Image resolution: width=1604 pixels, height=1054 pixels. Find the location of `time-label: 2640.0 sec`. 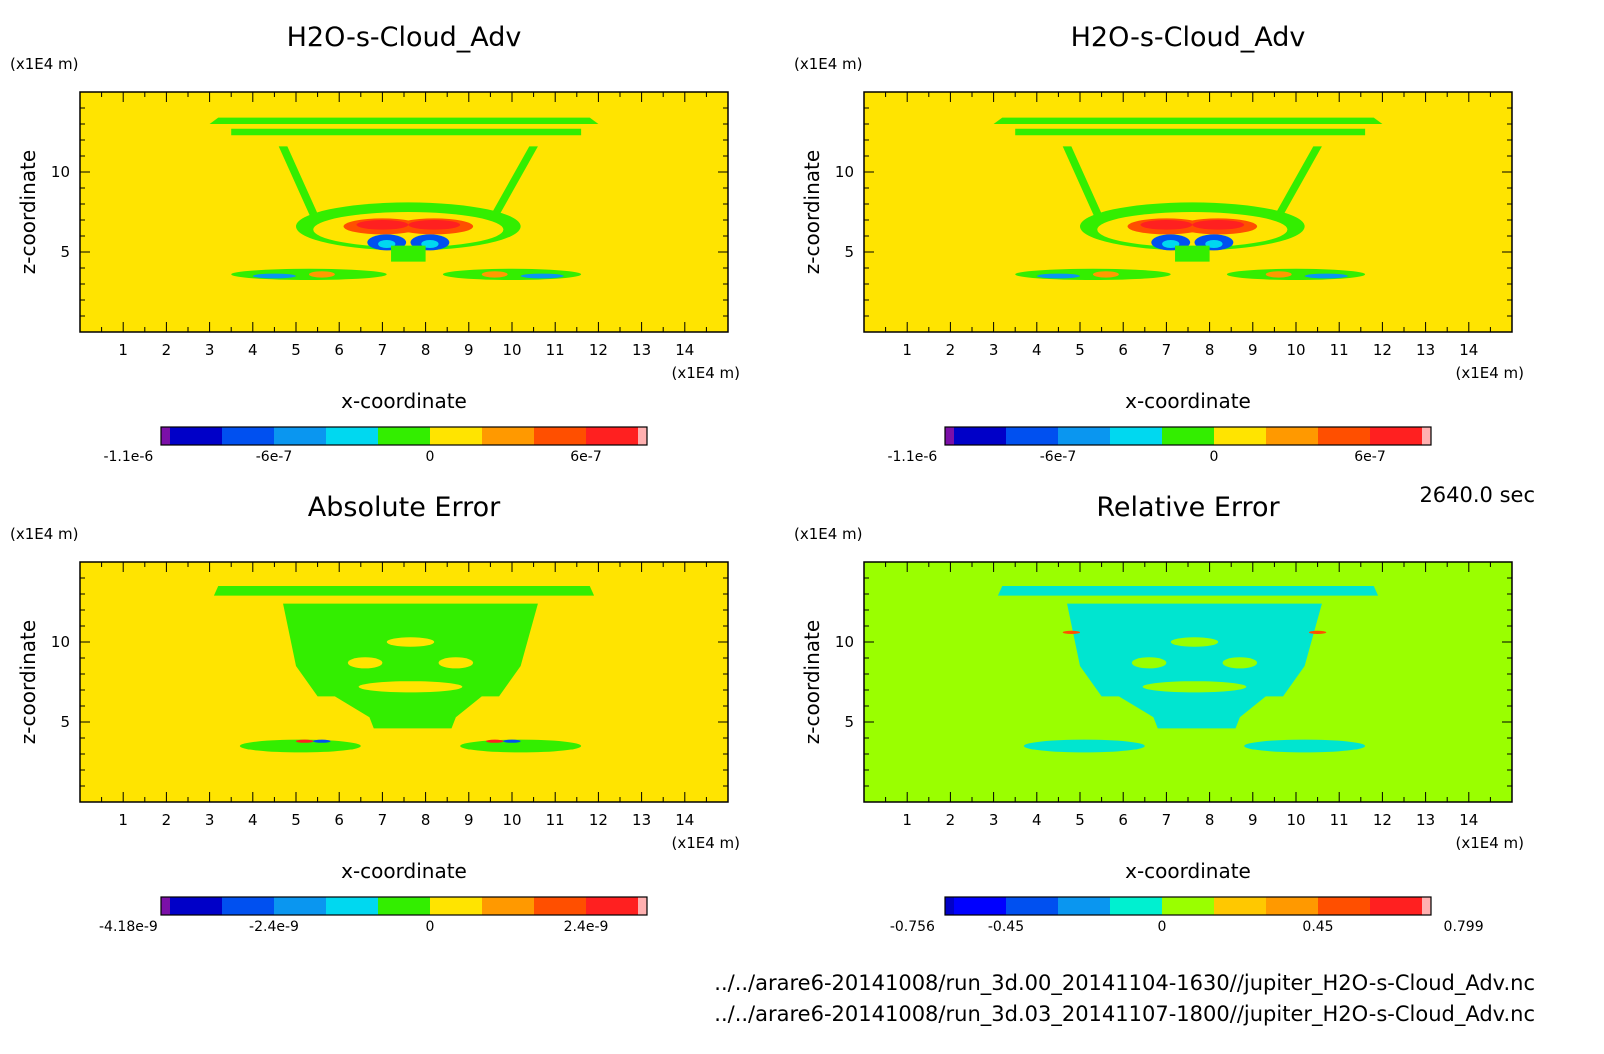

time-label: 2640.0 sec is located at coordinates (1477, 495).